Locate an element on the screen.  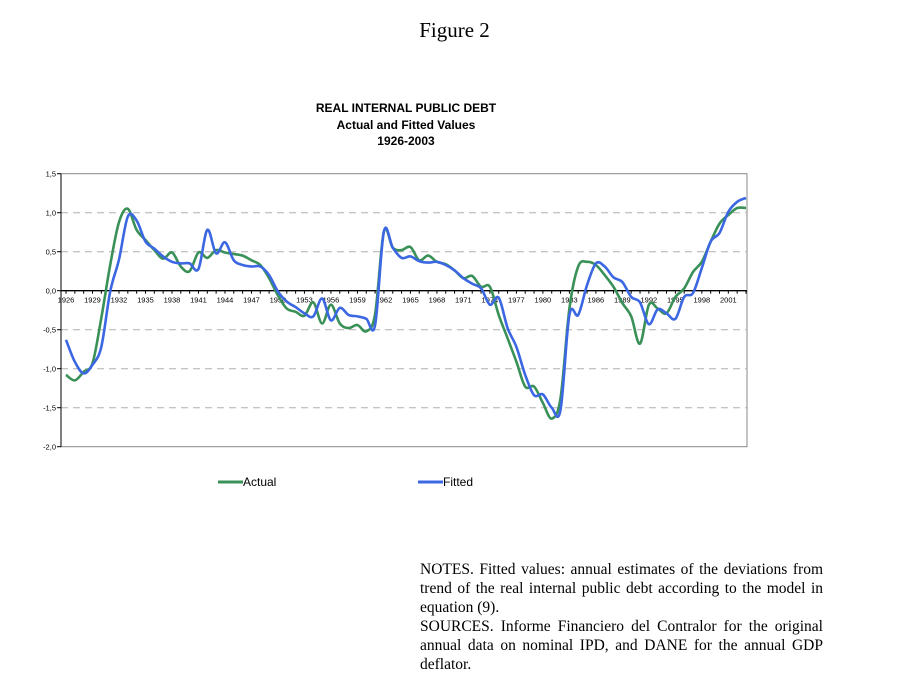
x-tick-label: 1986 is located at coordinates (596, 300).